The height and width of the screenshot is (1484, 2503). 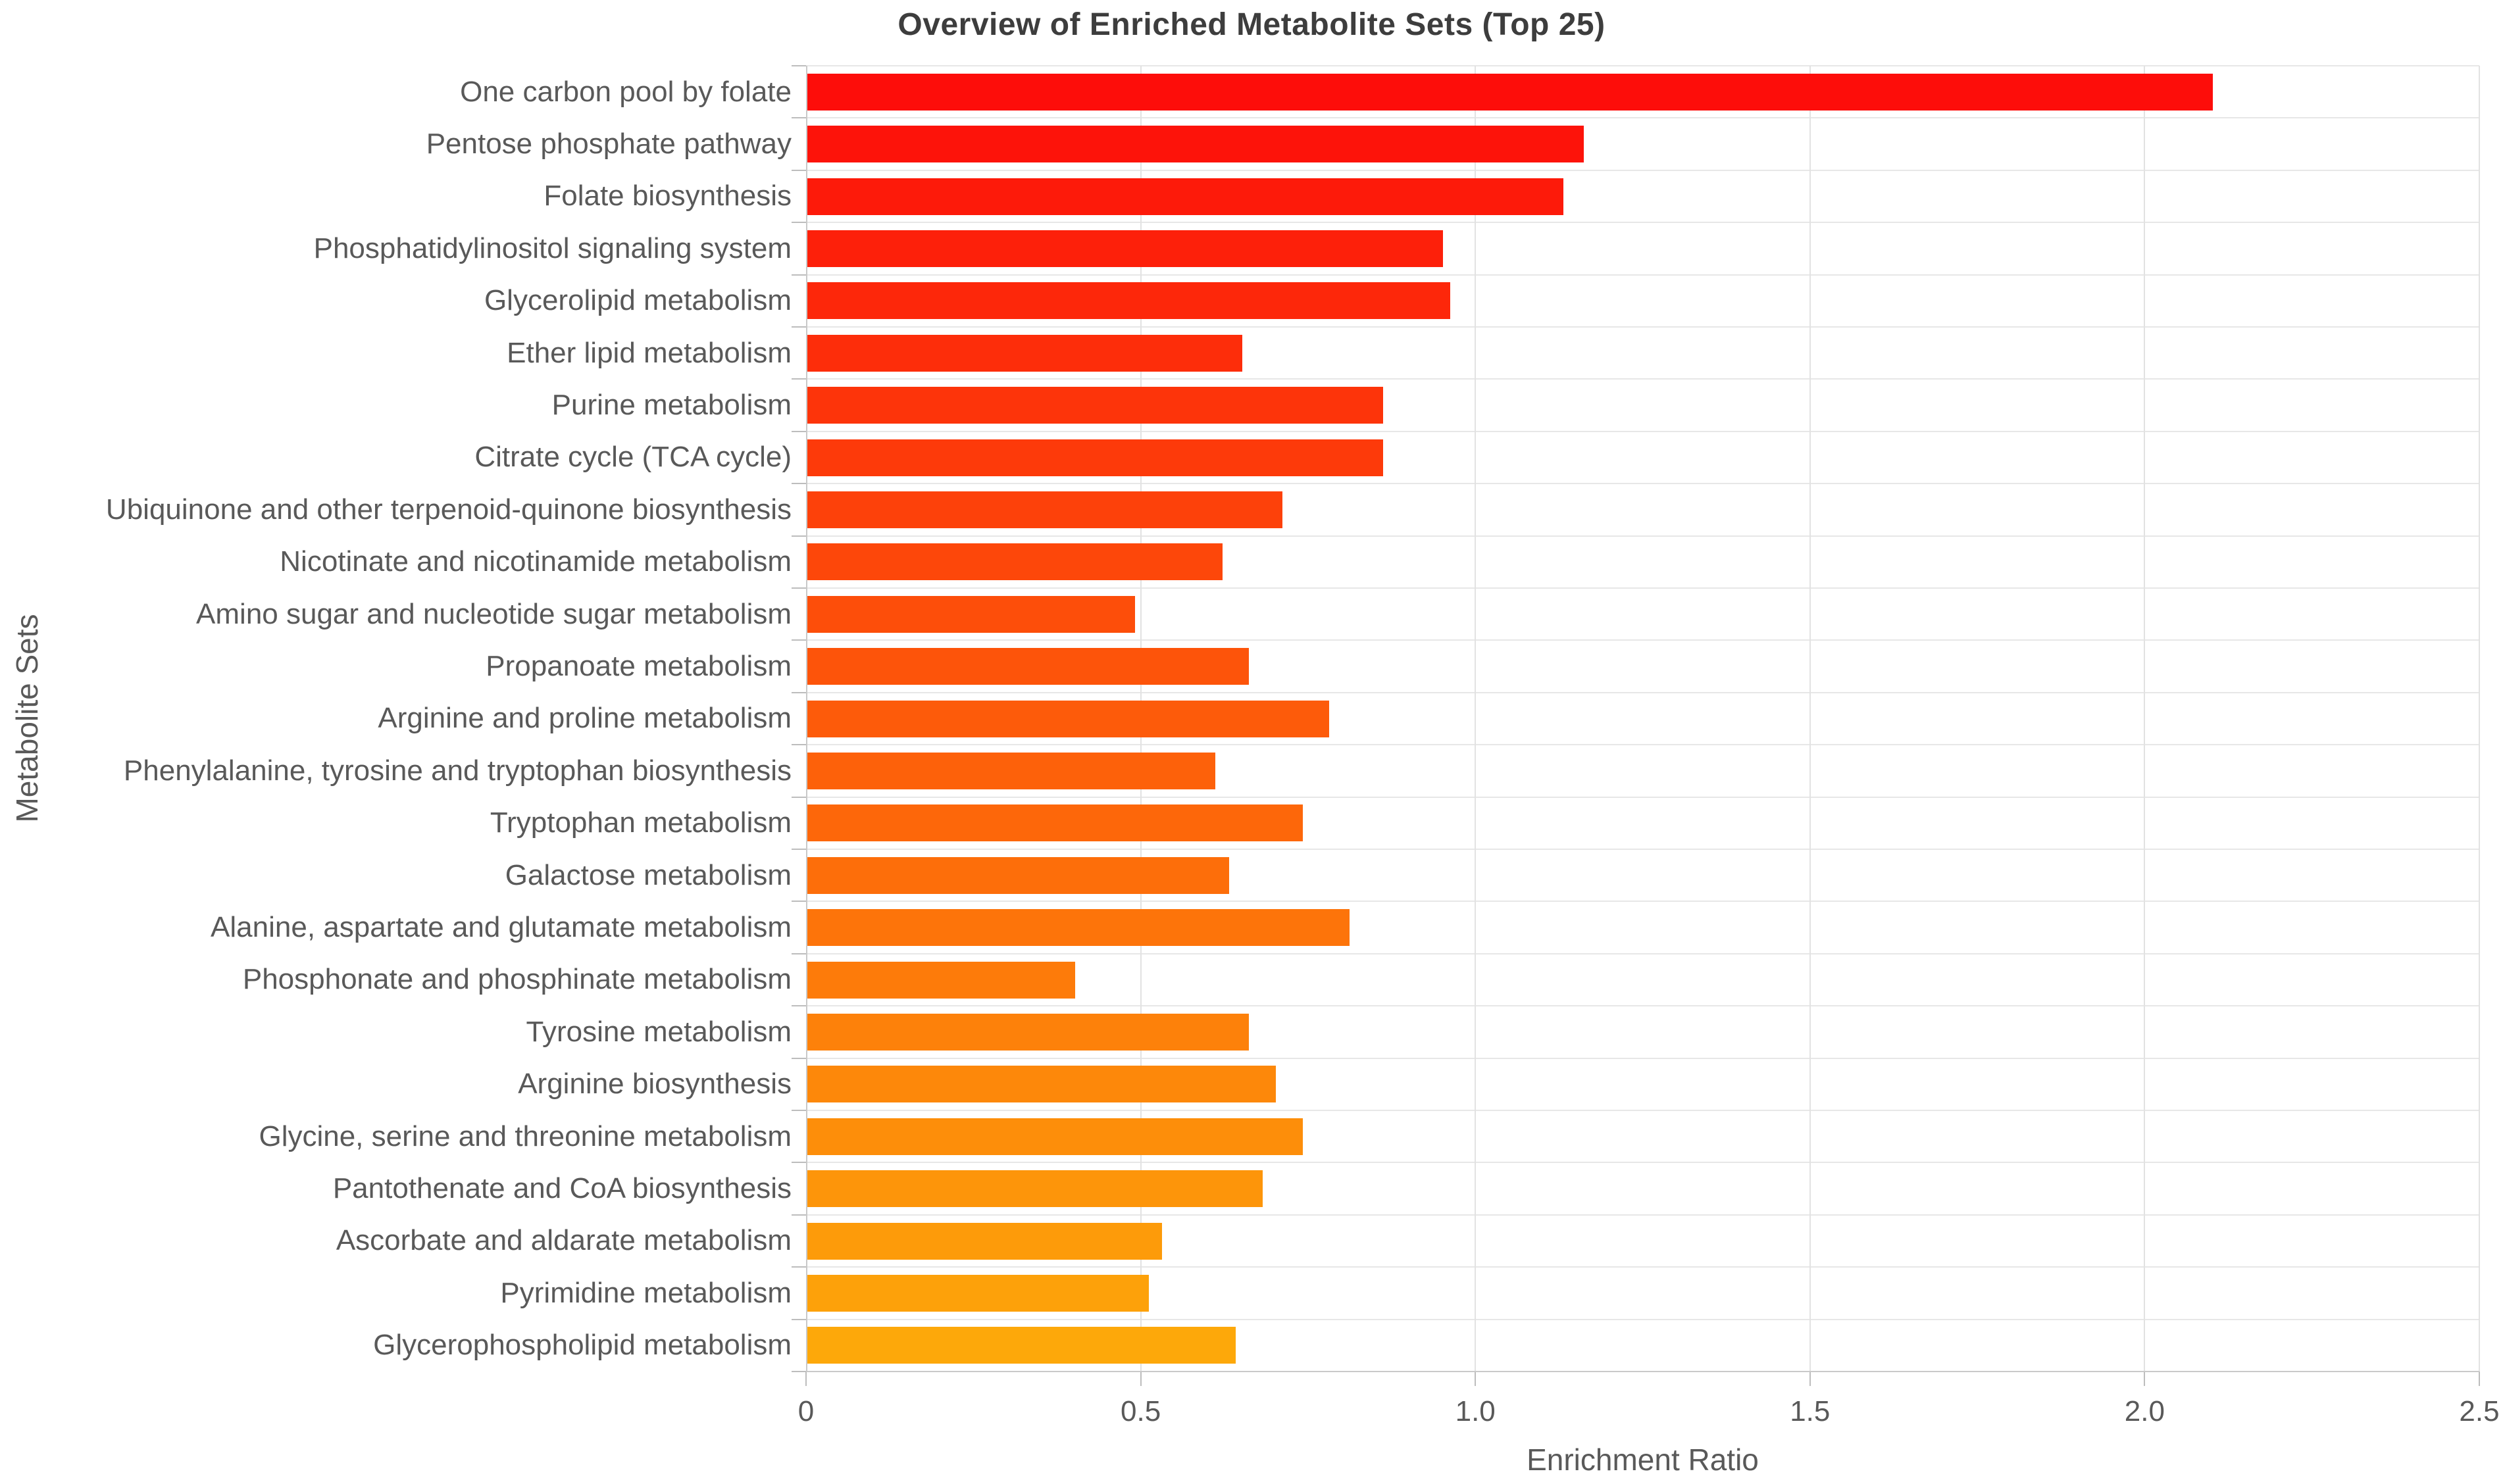 I want to click on x-tick-label: 1.5, so click(x=1811, y=1411).